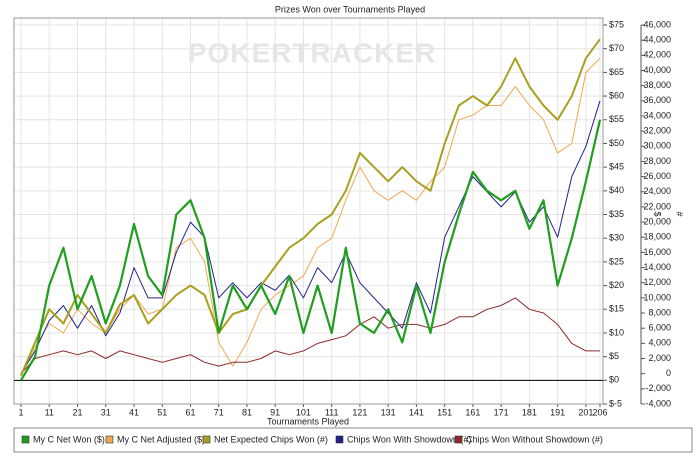 Image resolution: width=700 pixels, height=465 pixels. Describe the element at coordinates (657, 191) in the screenshot. I see `y2-tick-label: 24,000` at that location.